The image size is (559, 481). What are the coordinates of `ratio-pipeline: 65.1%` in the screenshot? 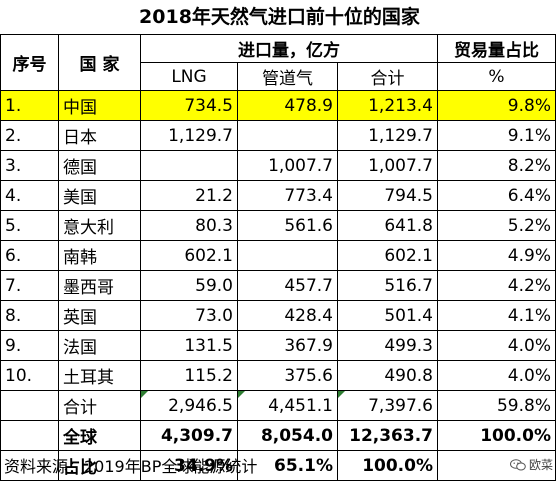 It's located at (287, 465).